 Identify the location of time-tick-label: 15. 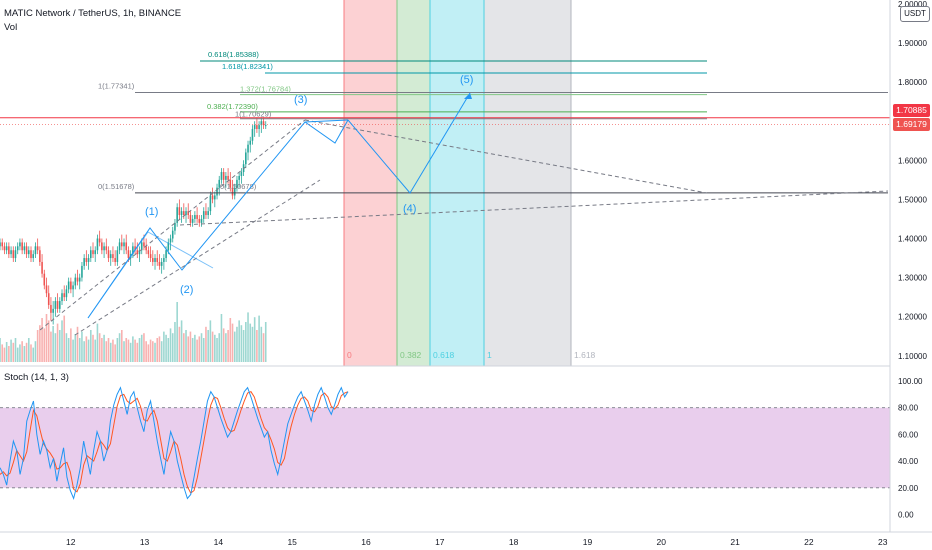
(292, 542).